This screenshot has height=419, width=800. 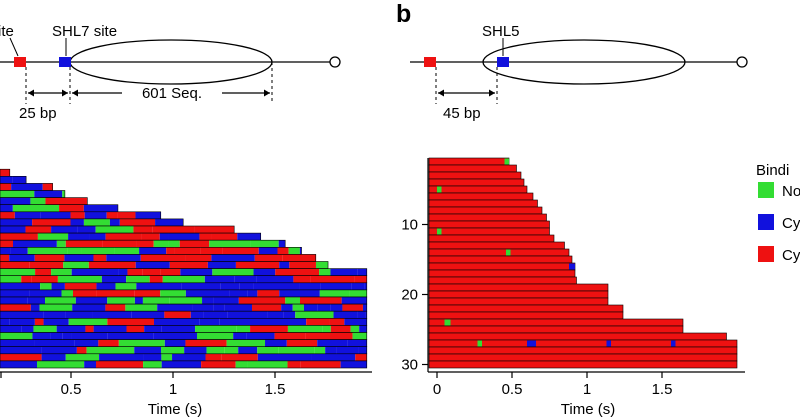 I want to click on spacer-label-a: 25 bp, so click(x=38, y=113).